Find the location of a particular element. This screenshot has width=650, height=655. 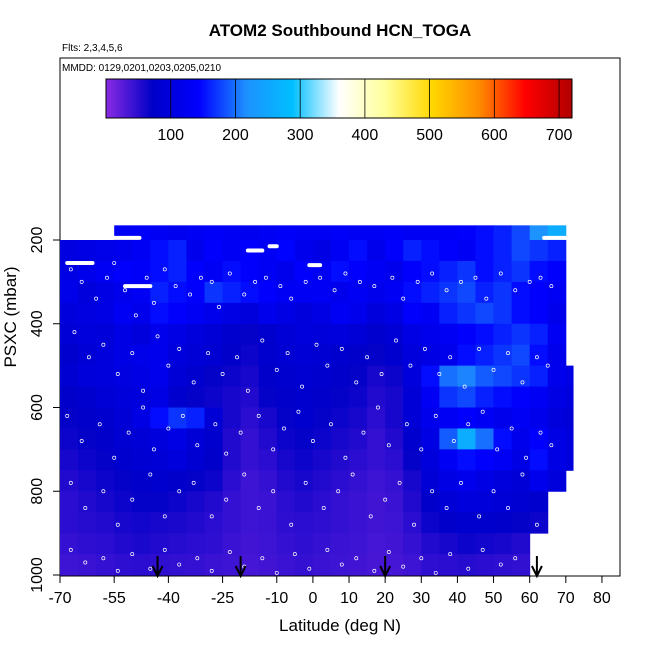

colorbar-tick-label: 500 is located at coordinates (429, 135).